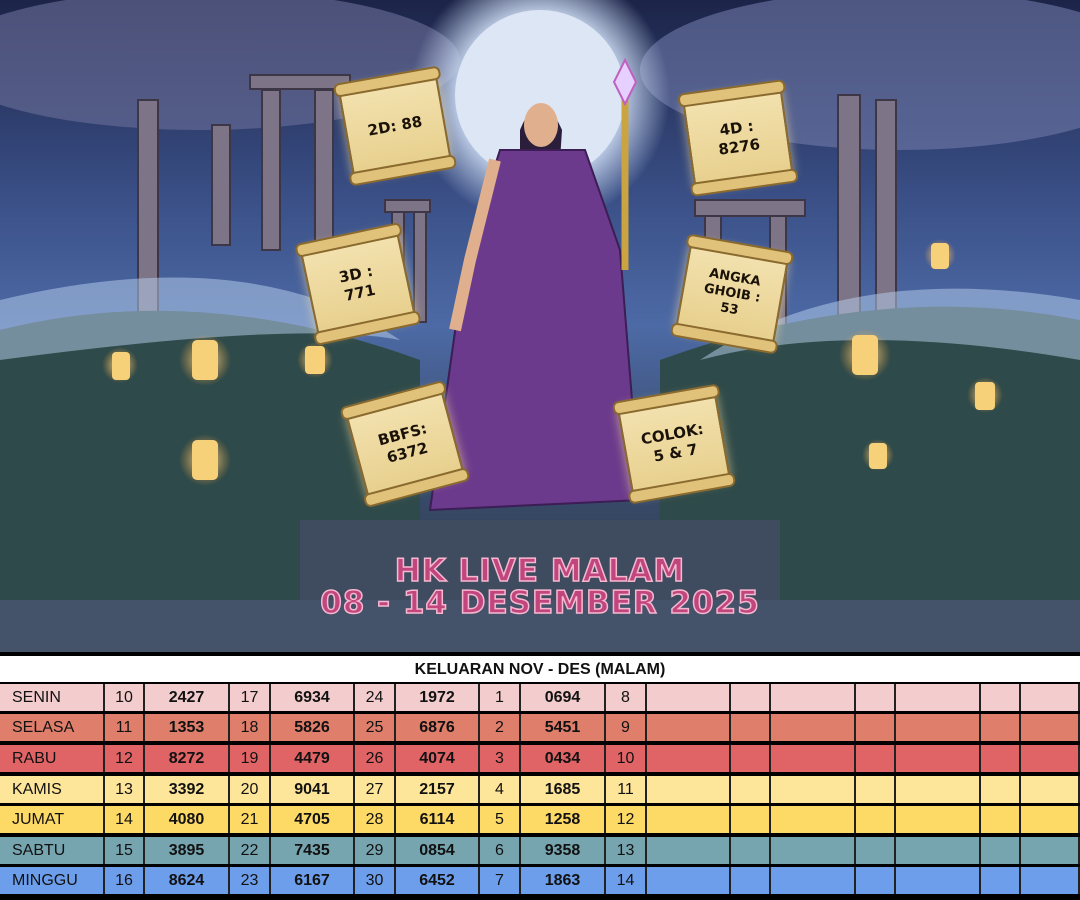 This screenshot has width=1080, height=900. I want to click on day-cell: SABTU, so click(52, 850).